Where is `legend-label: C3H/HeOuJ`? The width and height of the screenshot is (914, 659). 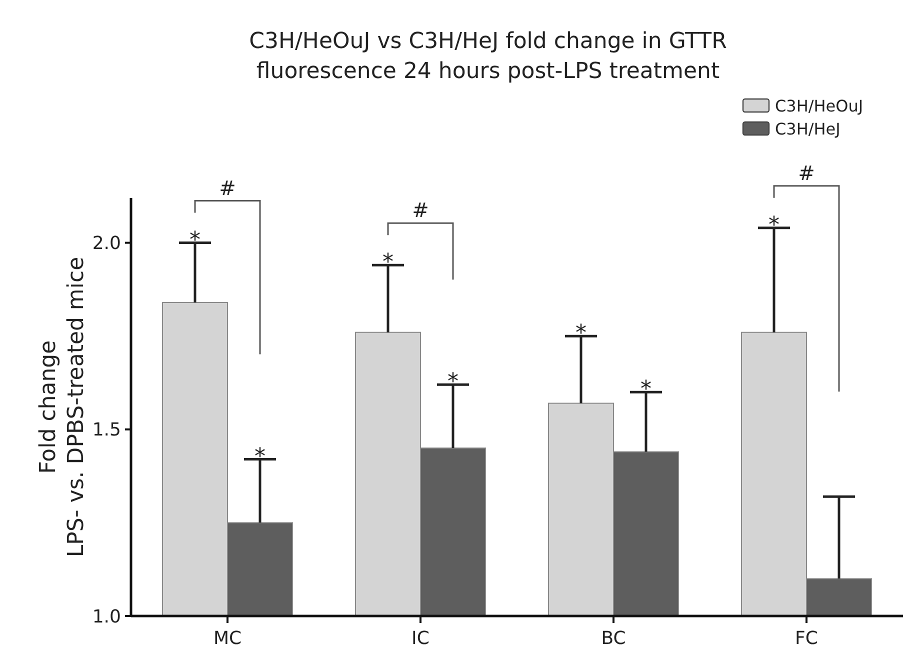
legend-label: C3H/HeOuJ is located at coordinates (819, 106).